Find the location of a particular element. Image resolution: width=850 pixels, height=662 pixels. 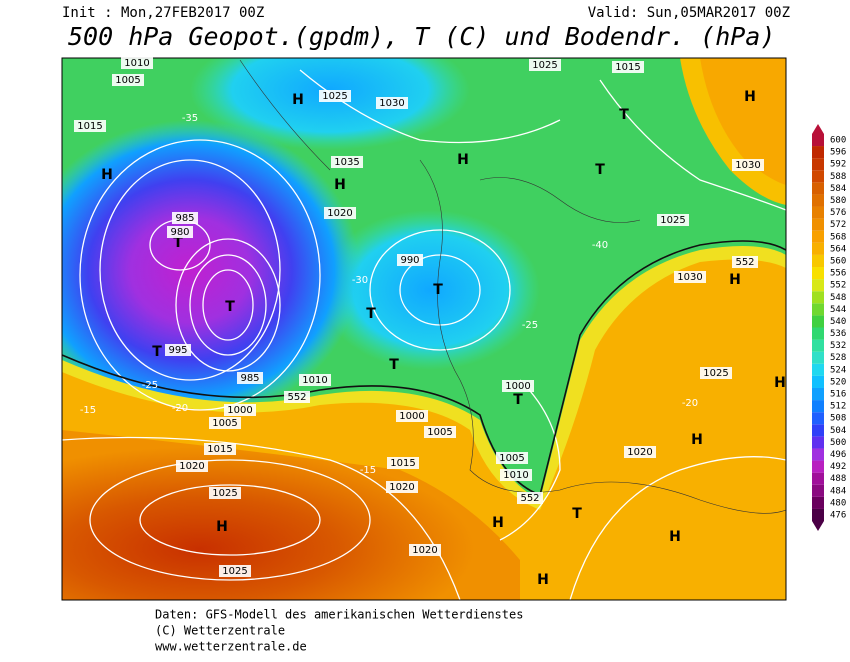

colorbar-label: 532 is located at coordinates (838, 346).